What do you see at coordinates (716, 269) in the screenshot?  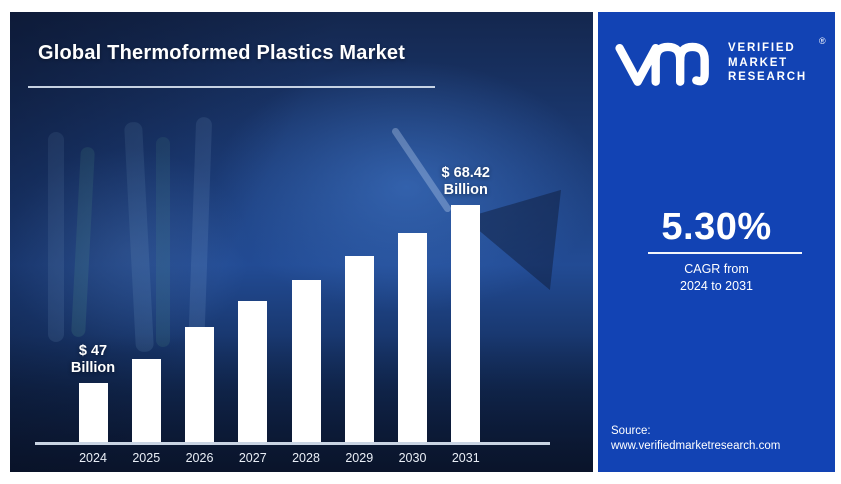 I see `cagr-caption-line1: CAGR from` at bounding box center [716, 269].